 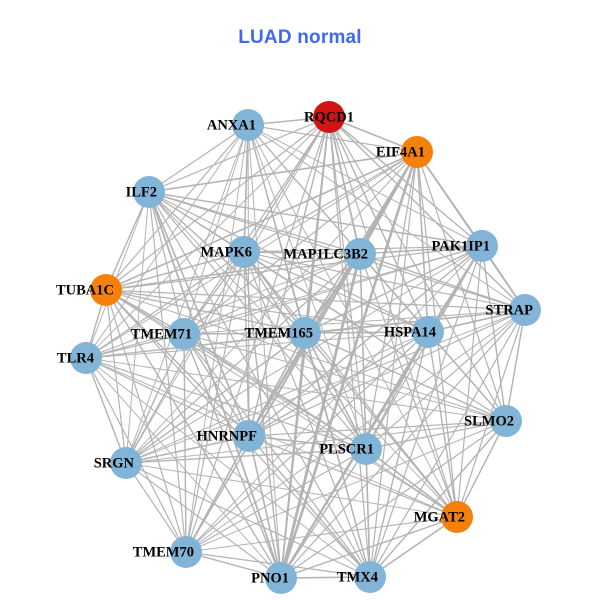 What do you see at coordinates (410, 332) in the screenshot?
I see `graph-node-label-hspa14: HSPA14` at bounding box center [410, 332].